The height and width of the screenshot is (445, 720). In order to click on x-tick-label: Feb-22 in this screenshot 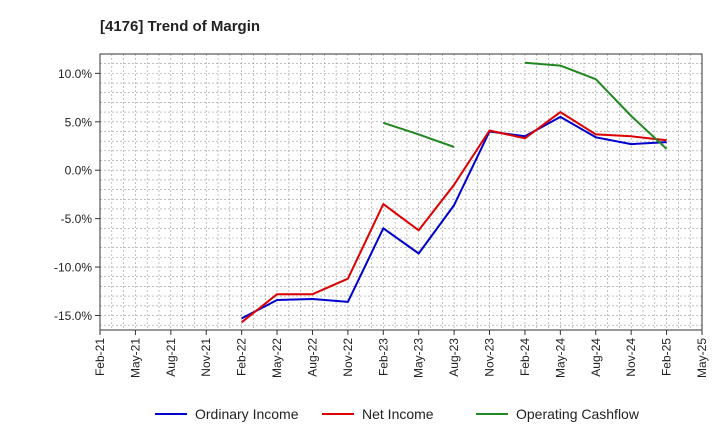, I will do `click(242, 357)`.